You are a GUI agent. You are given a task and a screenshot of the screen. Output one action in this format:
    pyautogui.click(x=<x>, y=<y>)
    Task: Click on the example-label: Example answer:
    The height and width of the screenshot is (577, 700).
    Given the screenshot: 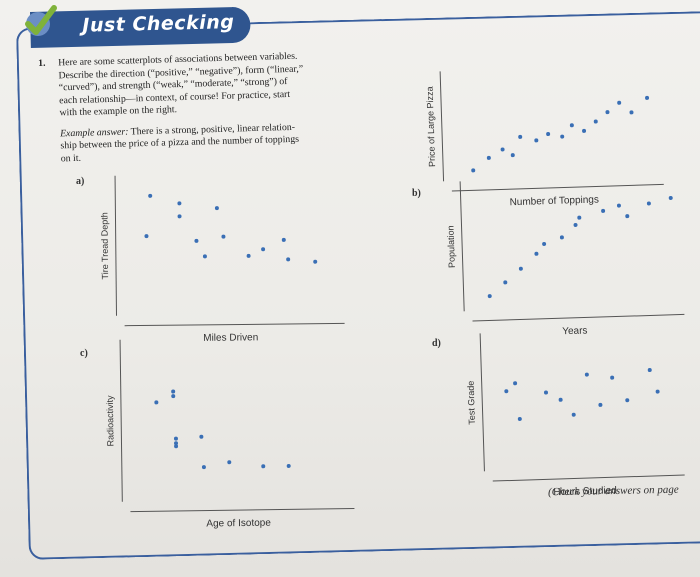 What is the action you would take?
    pyautogui.click(x=94, y=132)
    